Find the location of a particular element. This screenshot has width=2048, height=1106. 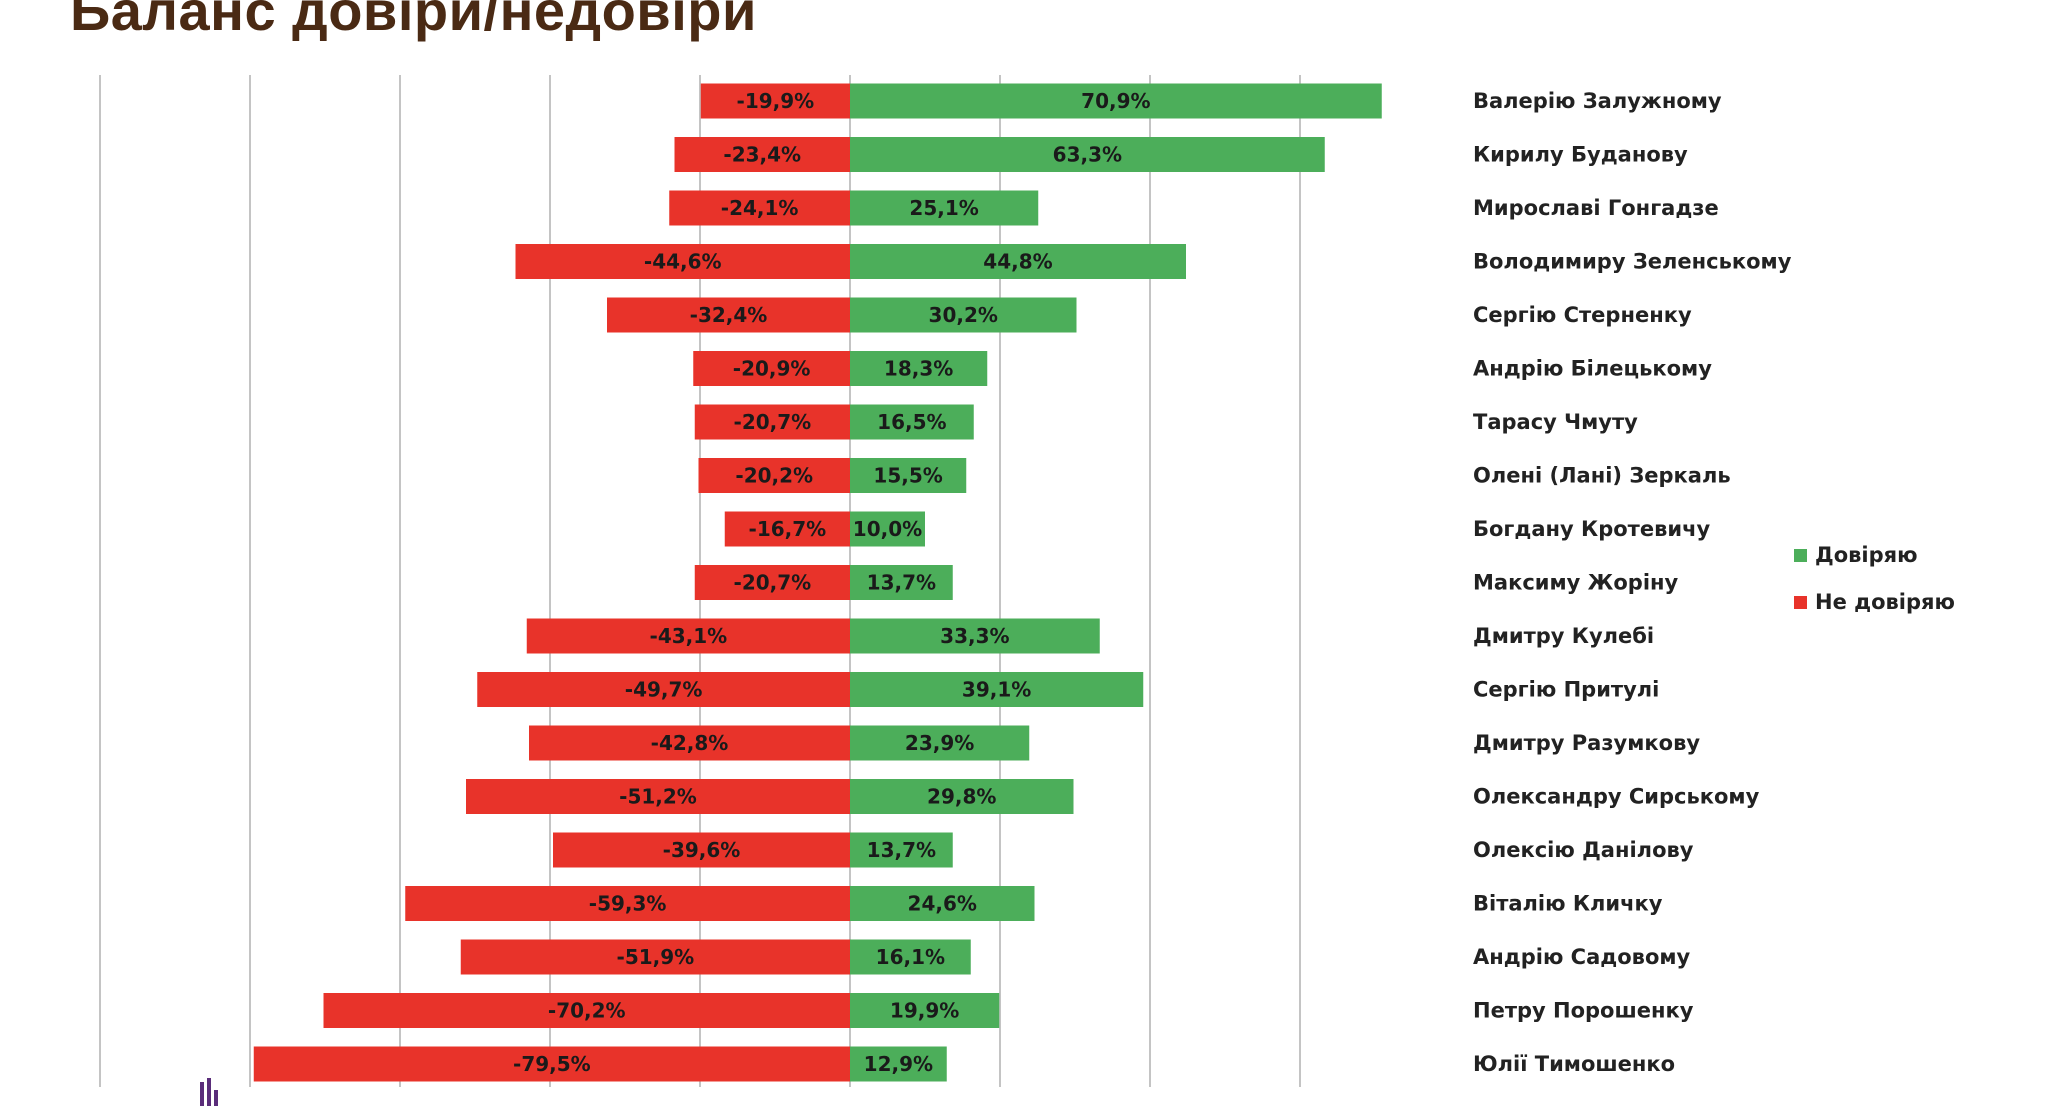

category-label: Дмитру Кулебі is located at coordinates (1563, 636).